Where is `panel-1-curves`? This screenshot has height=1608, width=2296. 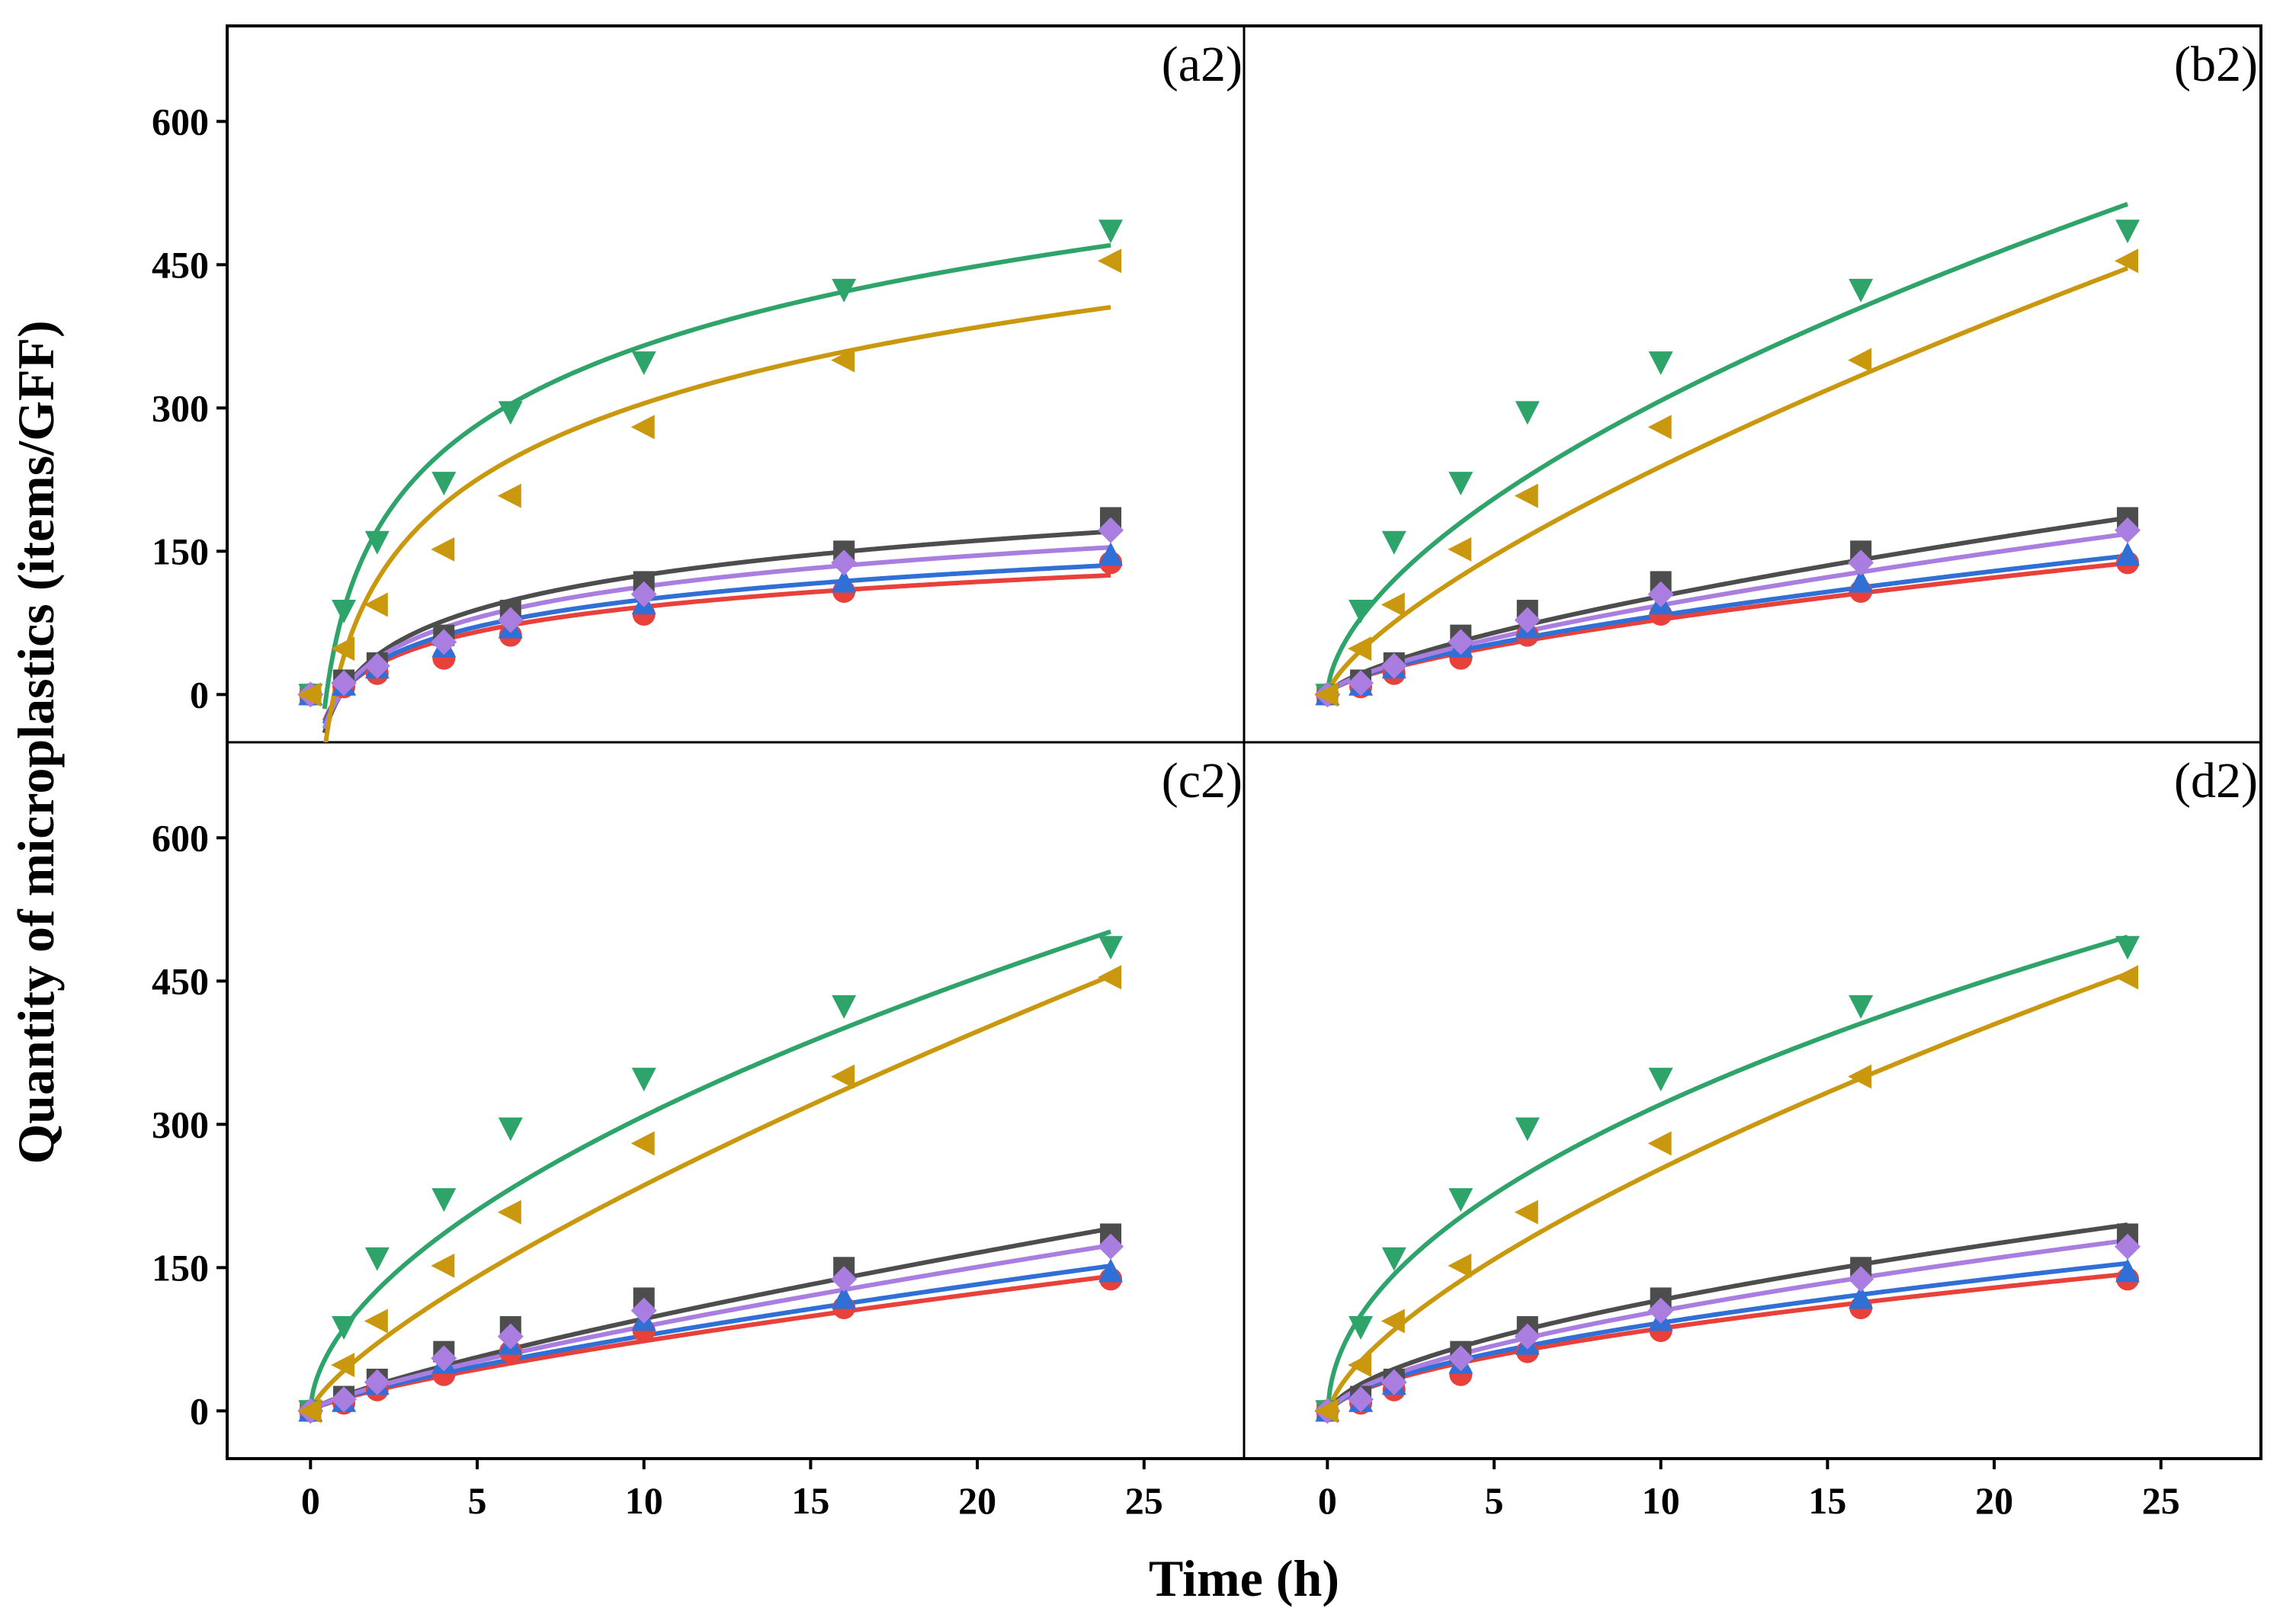
panel-1-curves is located at coordinates (716, 492).